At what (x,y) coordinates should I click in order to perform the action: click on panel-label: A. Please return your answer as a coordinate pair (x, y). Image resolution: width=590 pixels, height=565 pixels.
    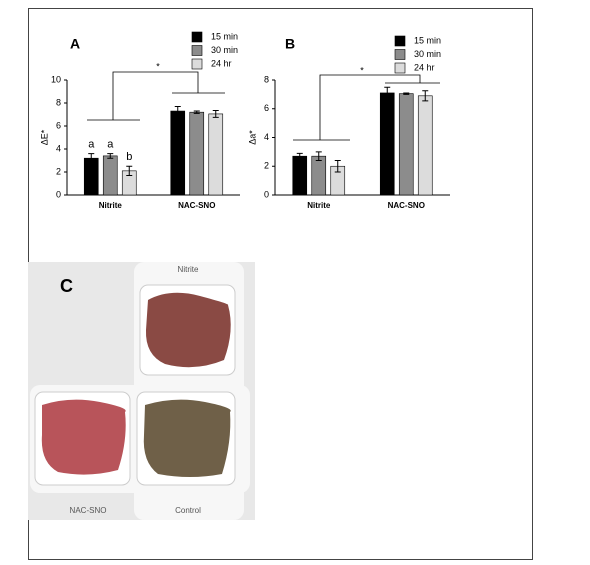
    Looking at the image, I should click on (75, 44).